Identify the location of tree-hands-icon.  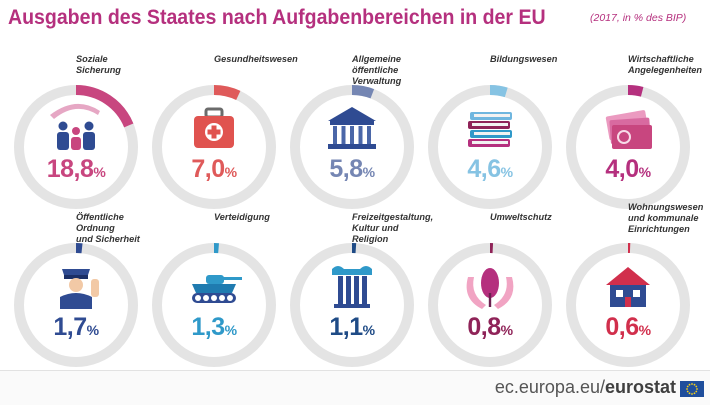
(490, 288).